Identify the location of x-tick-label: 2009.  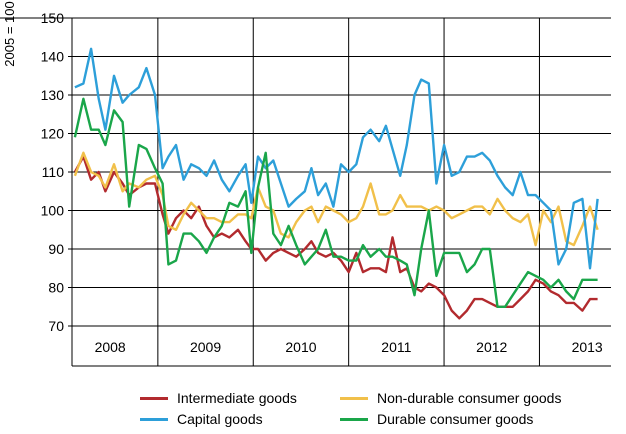
(205, 347).